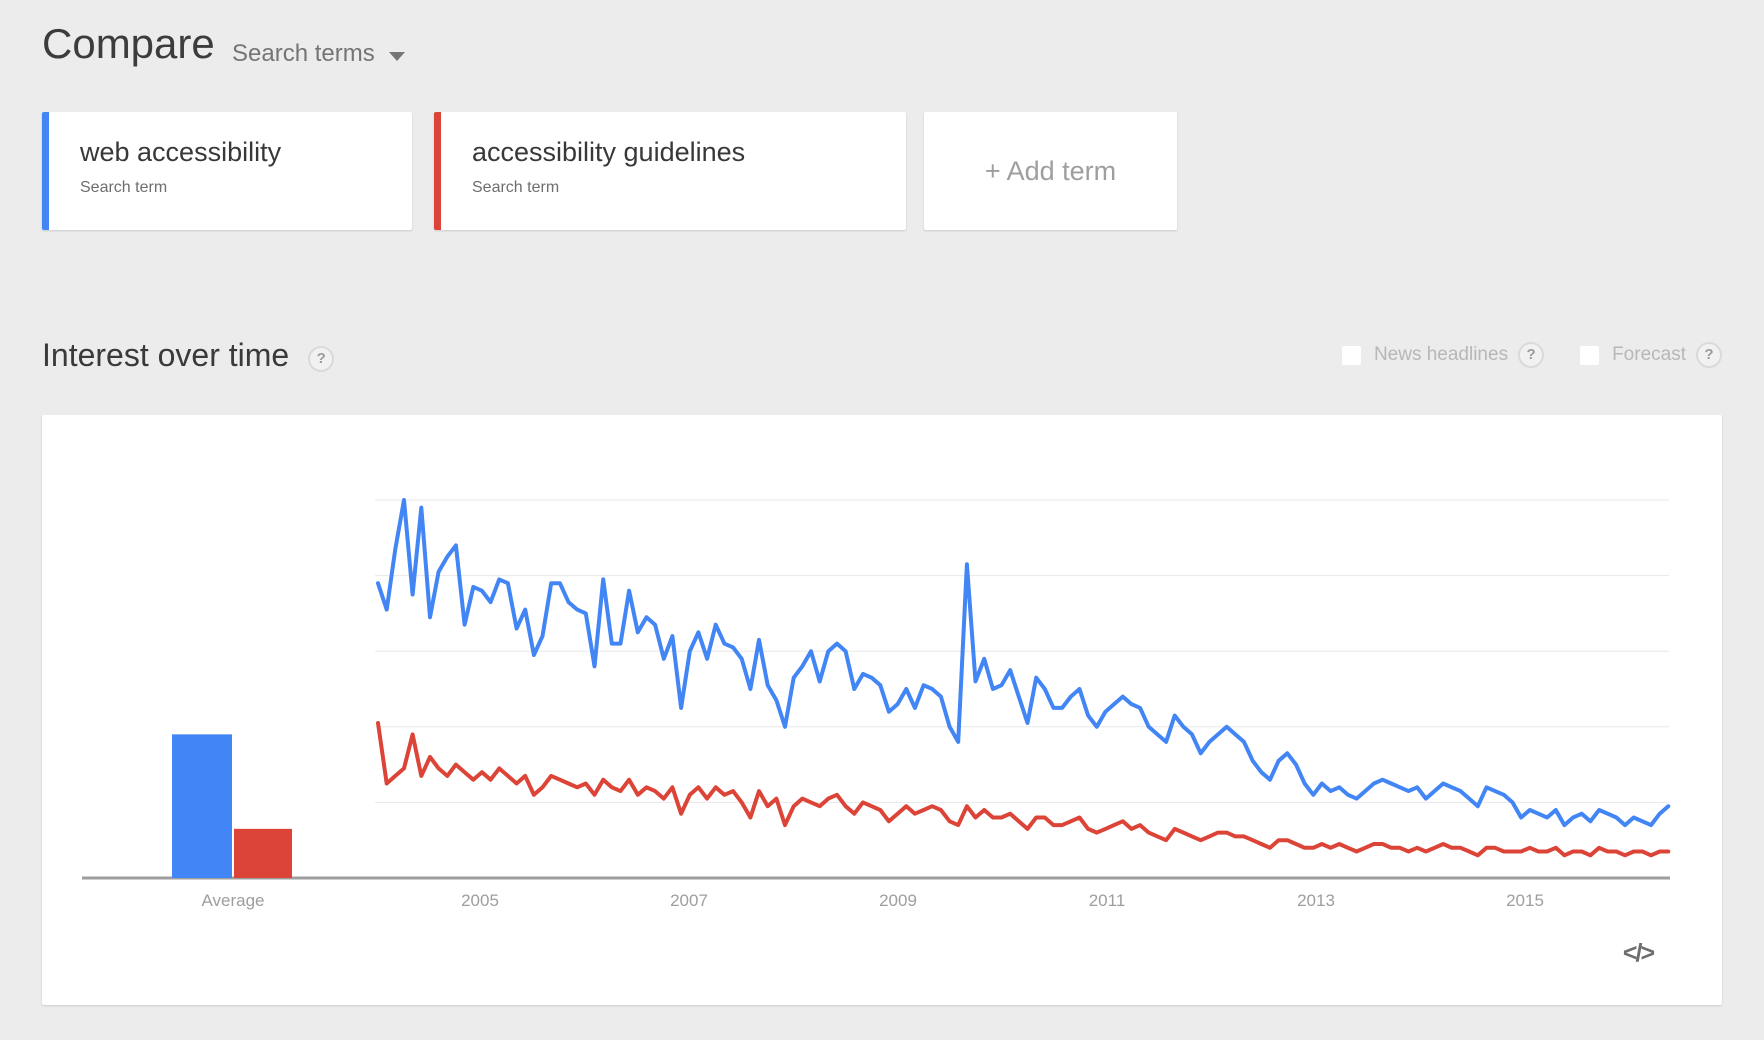 This screenshot has width=1764, height=1040. What do you see at coordinates (480, 900) in the screenshot?
I see `x-axis-label: 2005` at bounding box center [480, 900].